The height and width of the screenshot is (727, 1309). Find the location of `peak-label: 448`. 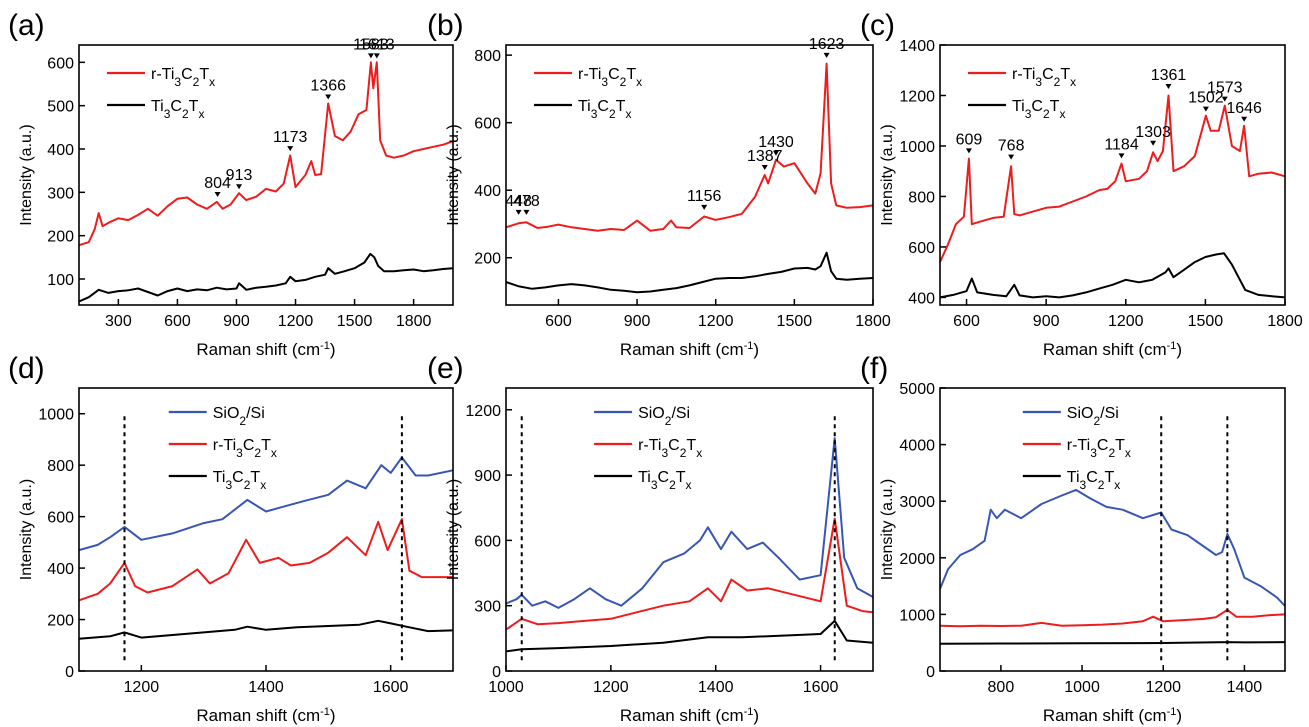

peak-label: 448 is located at coordinates (518, 201).